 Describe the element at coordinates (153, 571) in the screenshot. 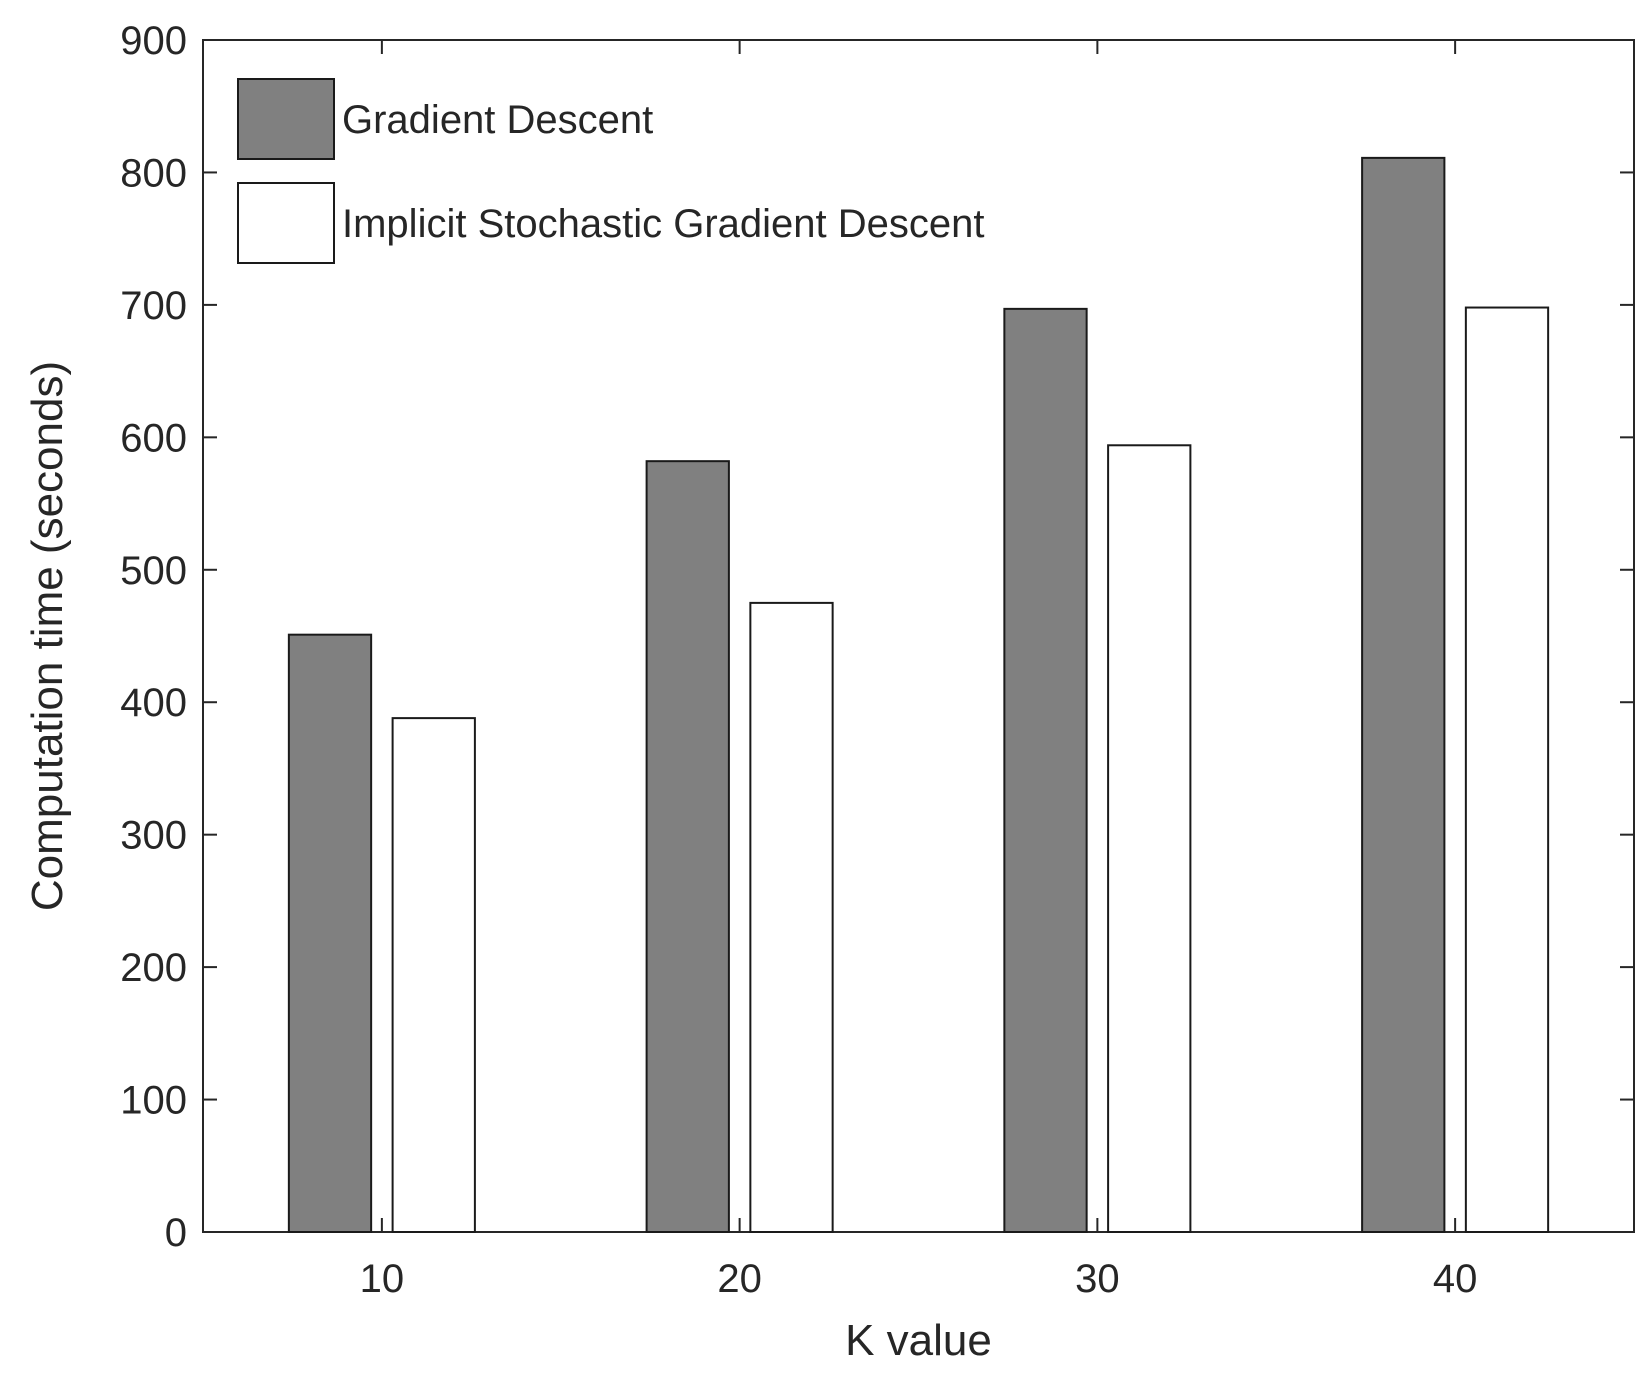

I see `y-tick-label: 500` at that location.